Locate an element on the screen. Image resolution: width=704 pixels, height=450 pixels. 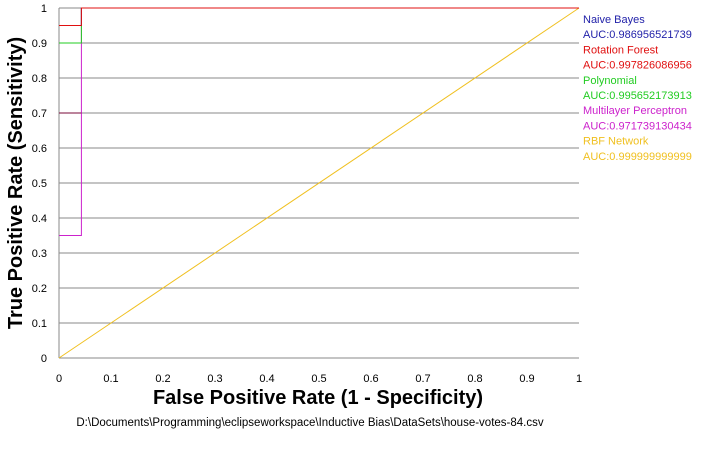
y-tick-label: 0.7 is located at coordinates (39, 114).